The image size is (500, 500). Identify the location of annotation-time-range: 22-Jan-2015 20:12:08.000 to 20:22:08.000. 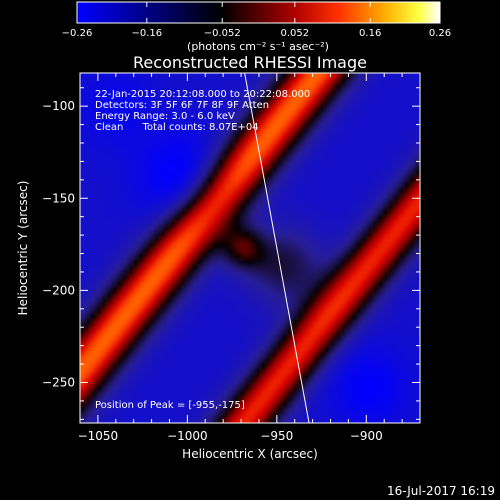
(202, 94).